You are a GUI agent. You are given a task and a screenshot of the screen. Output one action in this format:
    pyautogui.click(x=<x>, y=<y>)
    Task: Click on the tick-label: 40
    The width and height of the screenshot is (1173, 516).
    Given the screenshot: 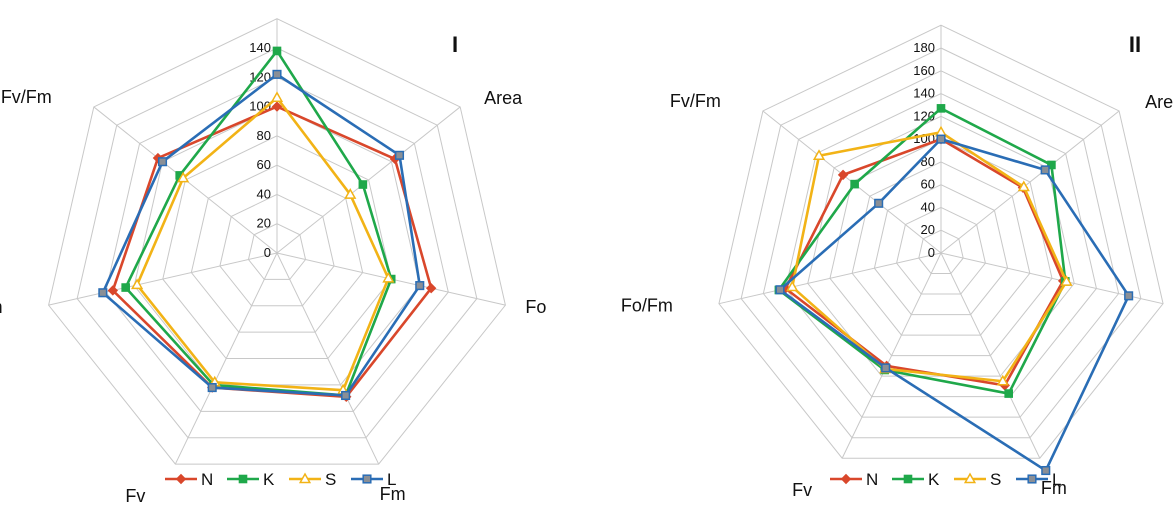 What is the action you would take?
    pyautogui.click(x=264, y=193)
    